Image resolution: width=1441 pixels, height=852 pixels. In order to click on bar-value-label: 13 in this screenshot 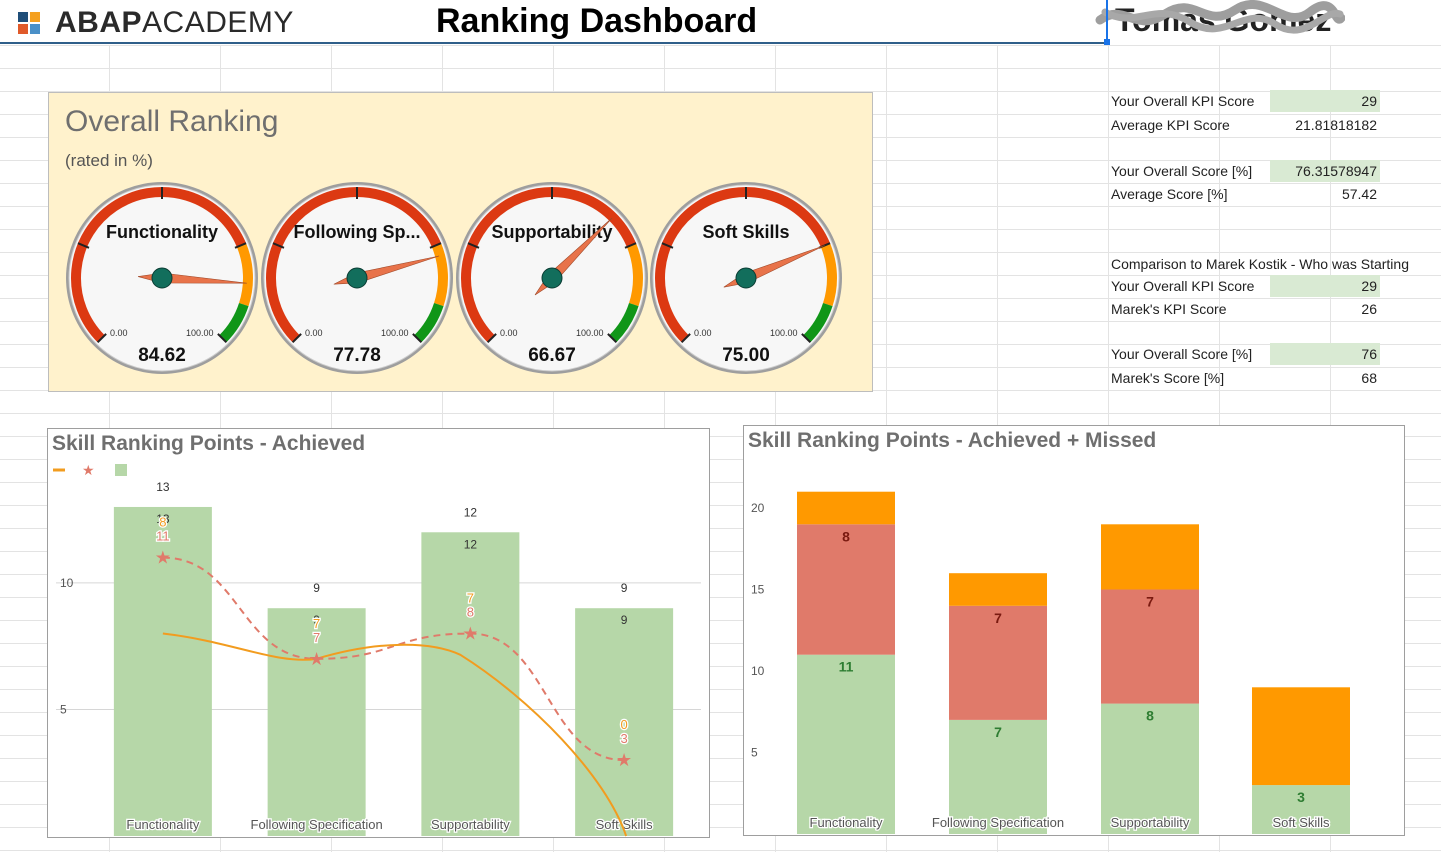, I will do `click(163, 519)`.